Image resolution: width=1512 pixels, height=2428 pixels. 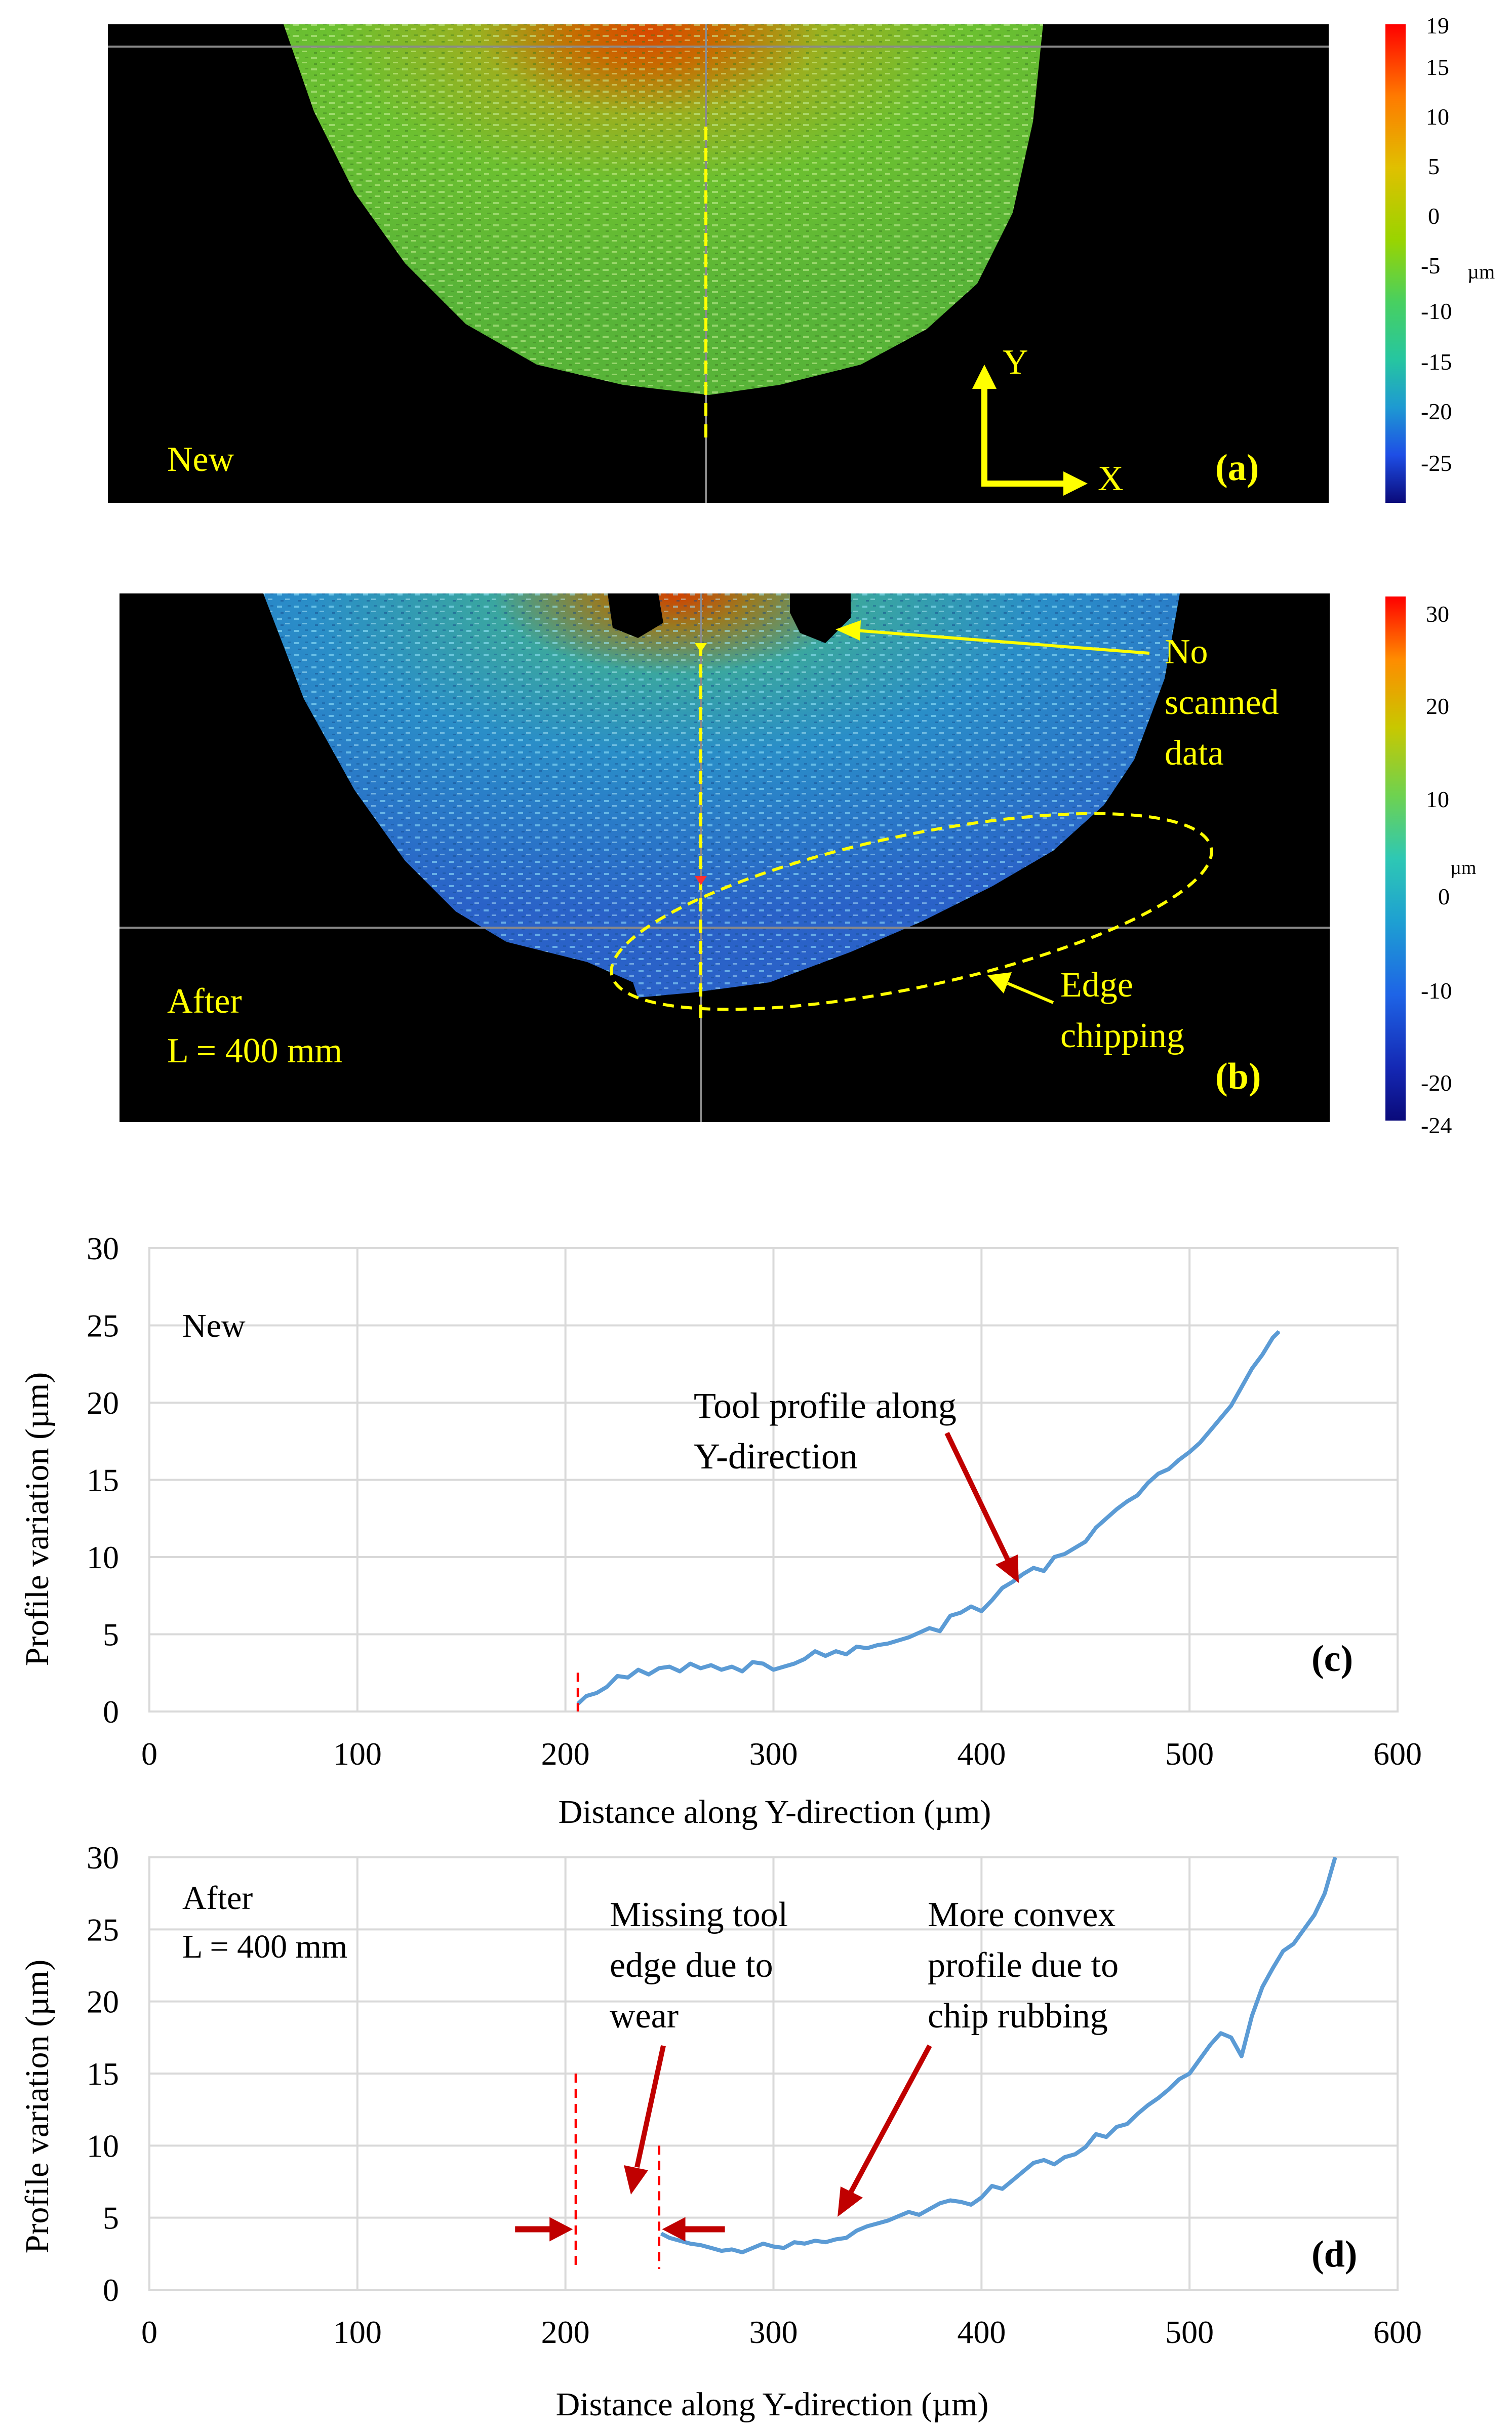 What do you see at coordinates (993, 638) in the screenshot?
I see `no-scan-arrow` at bounding box center [993, 638].